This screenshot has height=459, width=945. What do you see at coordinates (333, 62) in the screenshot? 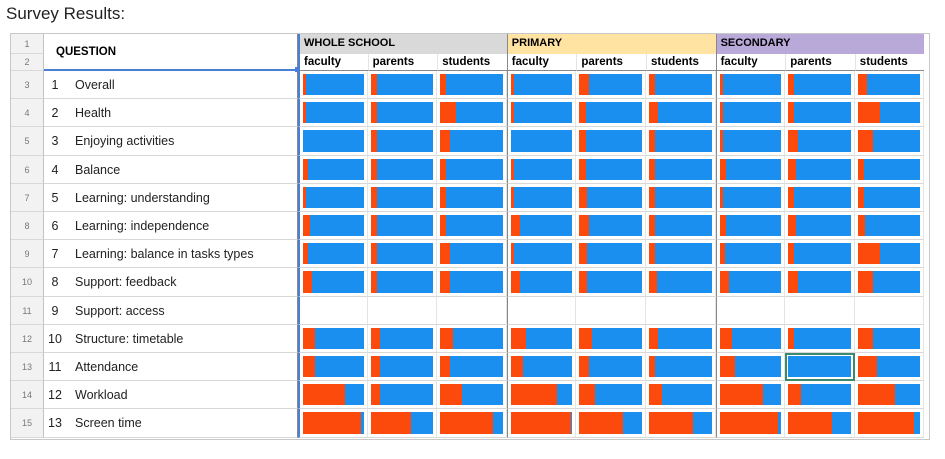
I see `subheader-faculty: faculty` at bounding box center [333, 62].